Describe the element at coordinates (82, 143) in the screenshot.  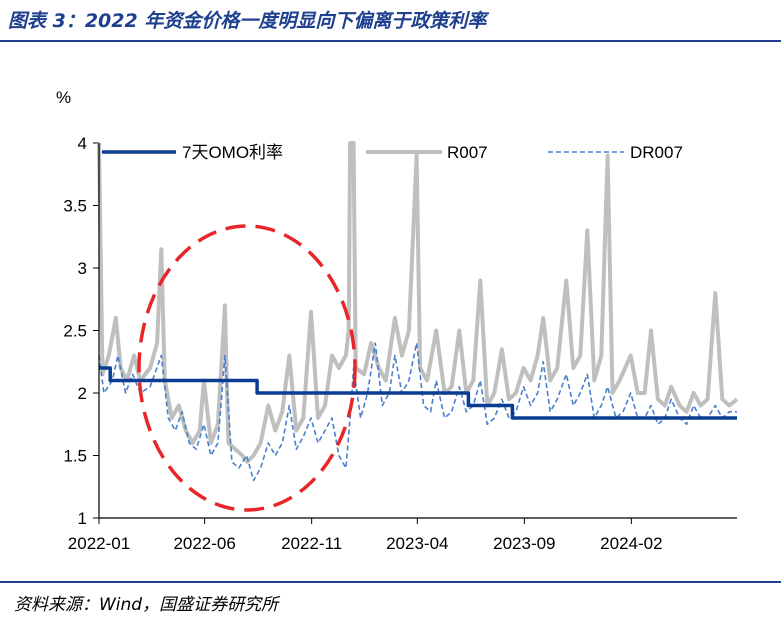
I see `y-tick-label: 4` at that location.